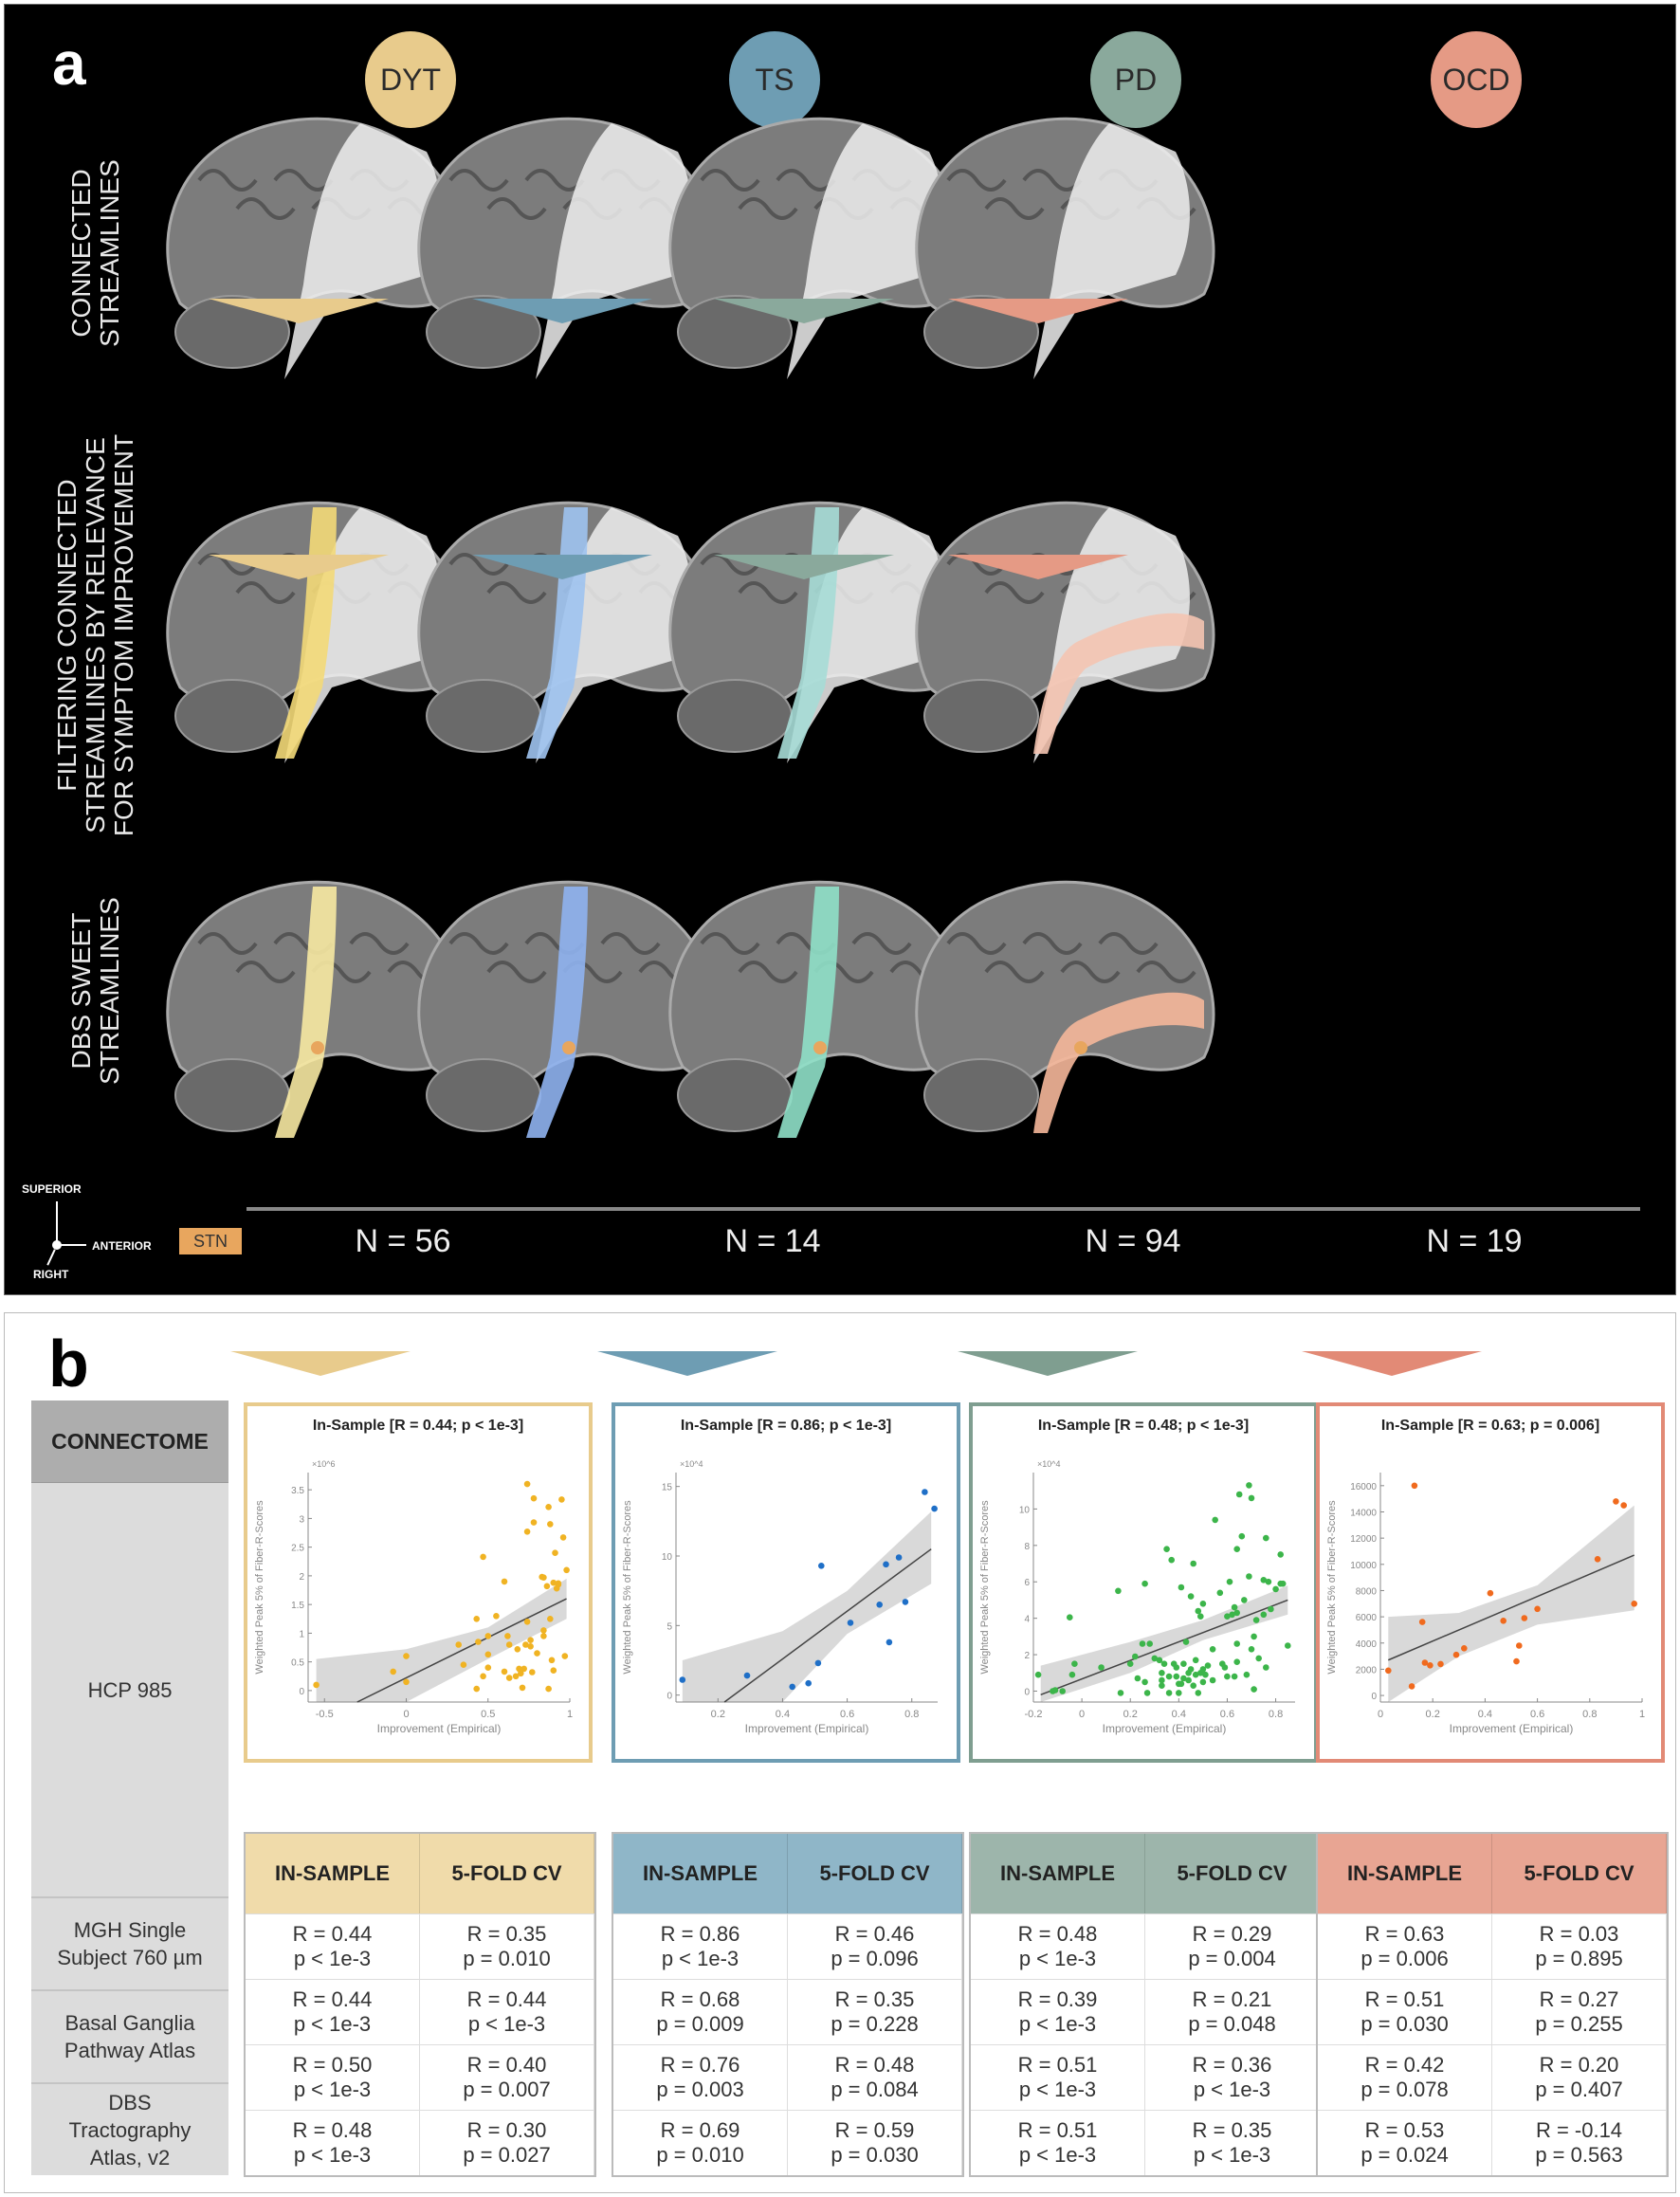  I want to click on in-sample-value: R = 0.53 p = 0.024, so click(1405, 2142).